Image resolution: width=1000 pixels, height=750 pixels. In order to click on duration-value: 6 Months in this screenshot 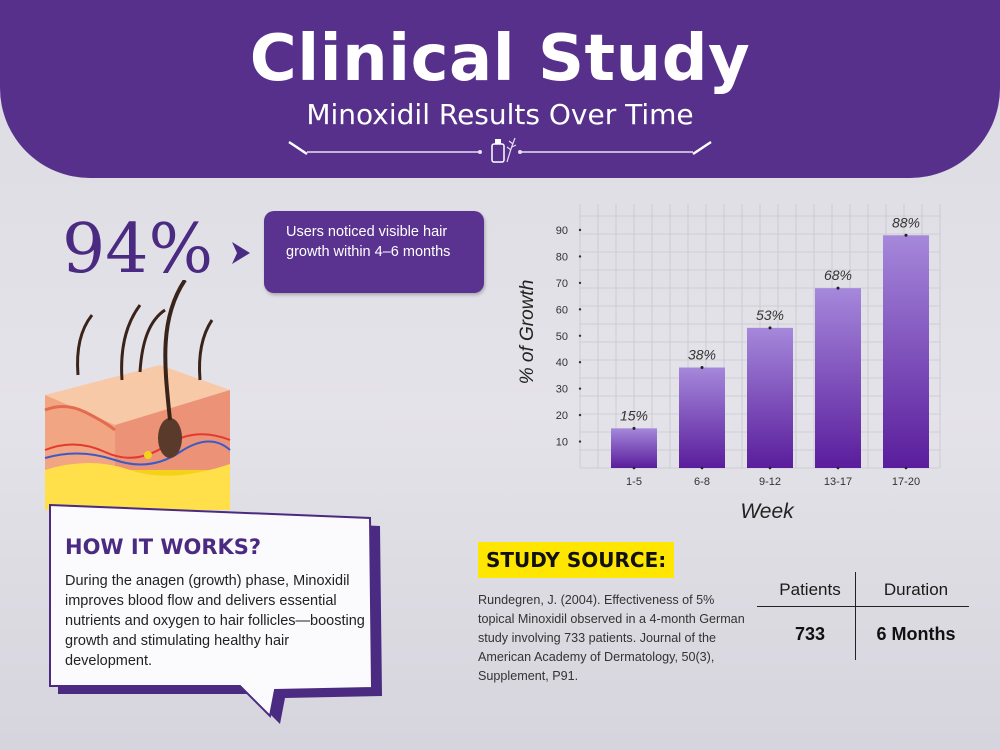, I will do `click(916, 634)`.